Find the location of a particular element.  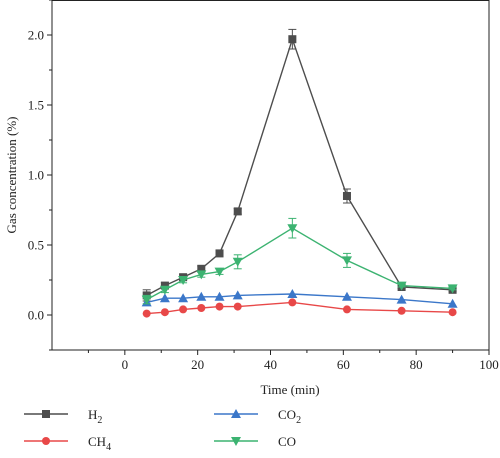

legend-item: CO2 is located at coordinates (257, 416).